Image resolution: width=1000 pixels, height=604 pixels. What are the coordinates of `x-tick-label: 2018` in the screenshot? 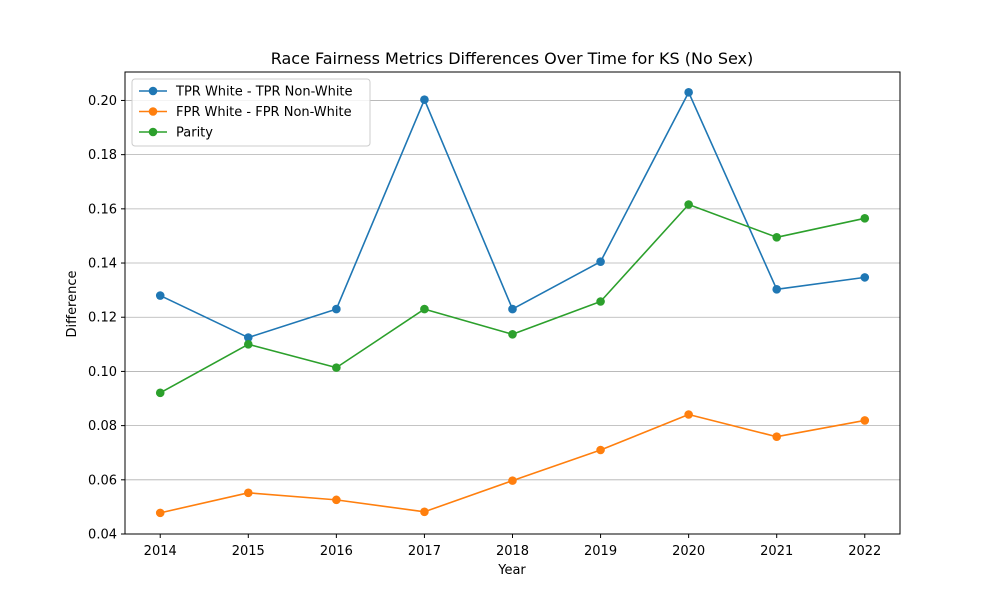 It's located at (512, 551).